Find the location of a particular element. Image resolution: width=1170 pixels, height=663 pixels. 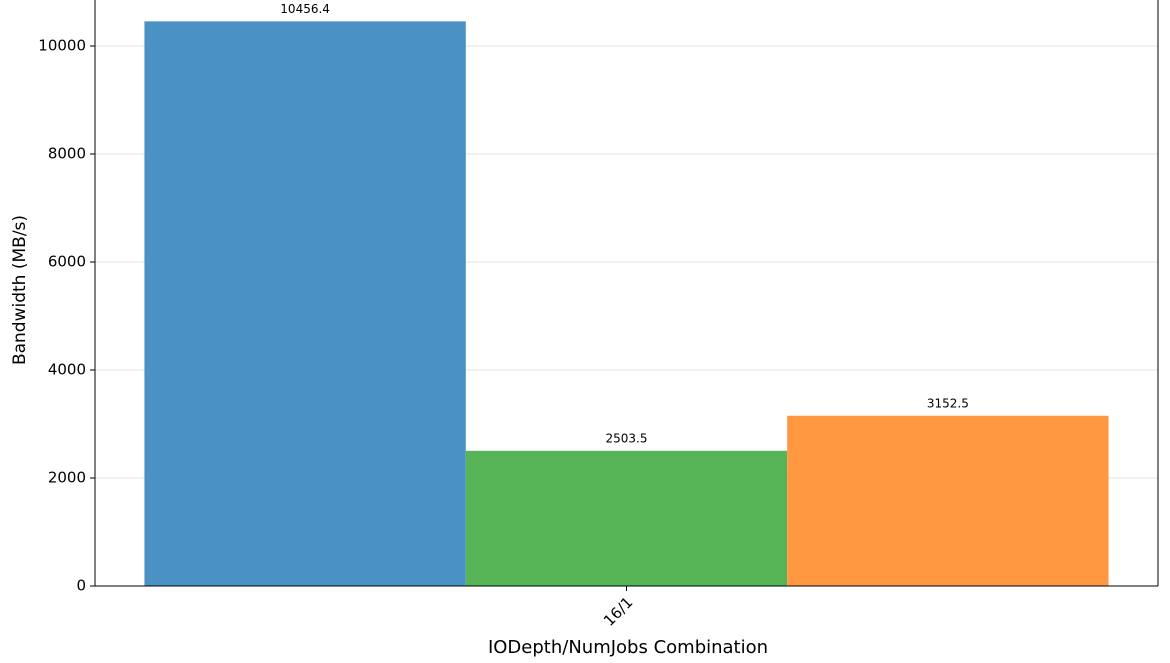

y-tick-label: 4000 is located at coordinates (67, 370).